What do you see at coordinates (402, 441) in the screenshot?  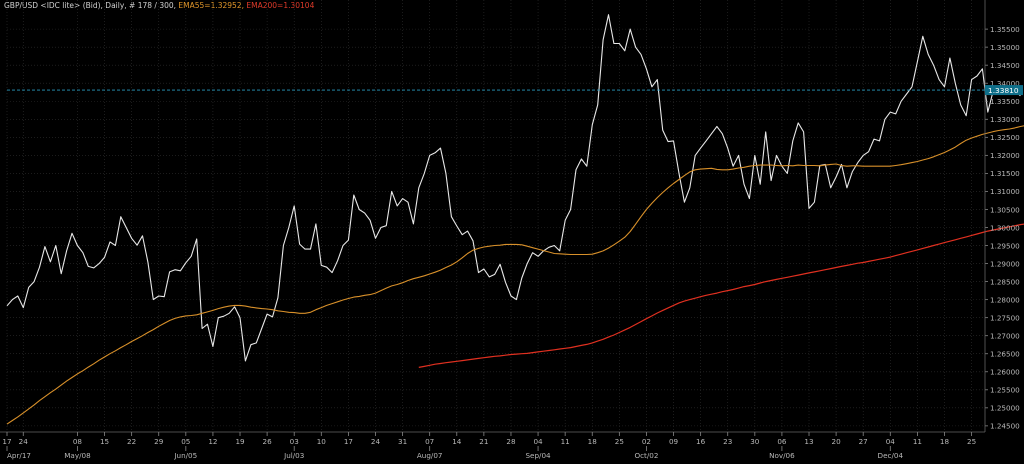 I see `x-tick-label: 31` at bounding box center [402, 441].